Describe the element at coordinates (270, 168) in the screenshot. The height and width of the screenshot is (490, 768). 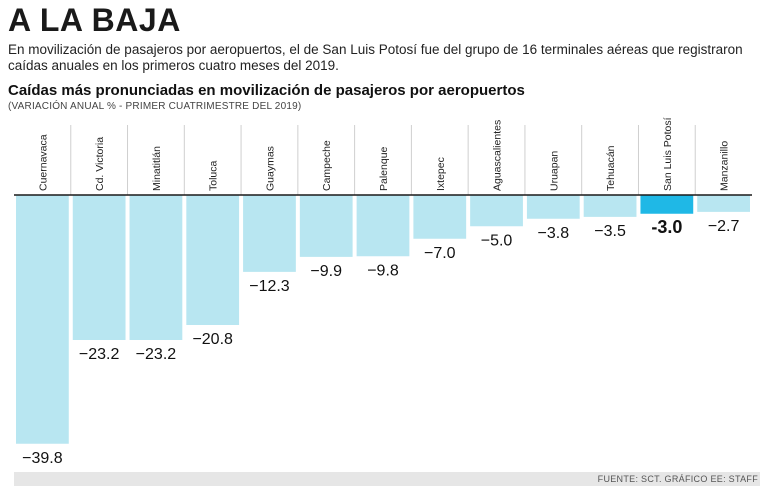
I see `category-label: Guaymas` at that location.